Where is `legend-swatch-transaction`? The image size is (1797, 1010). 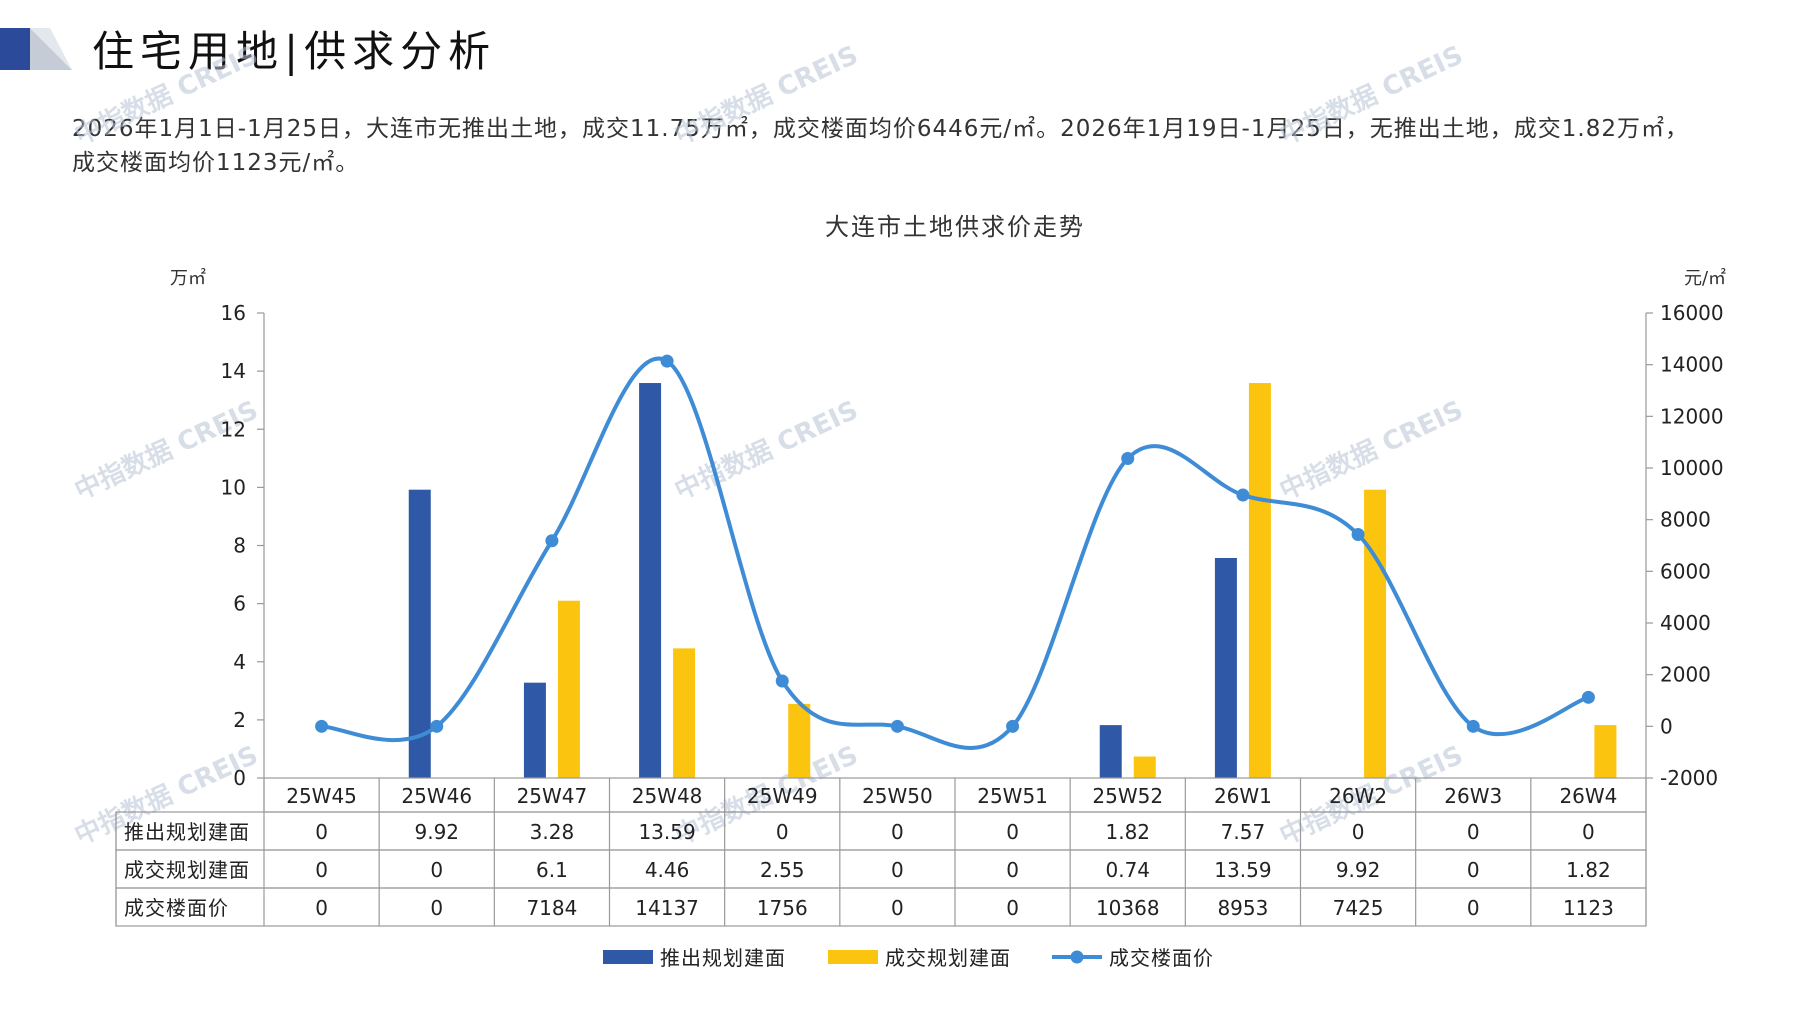 legend-swatch-transaction is located at coordinates (853, 957).